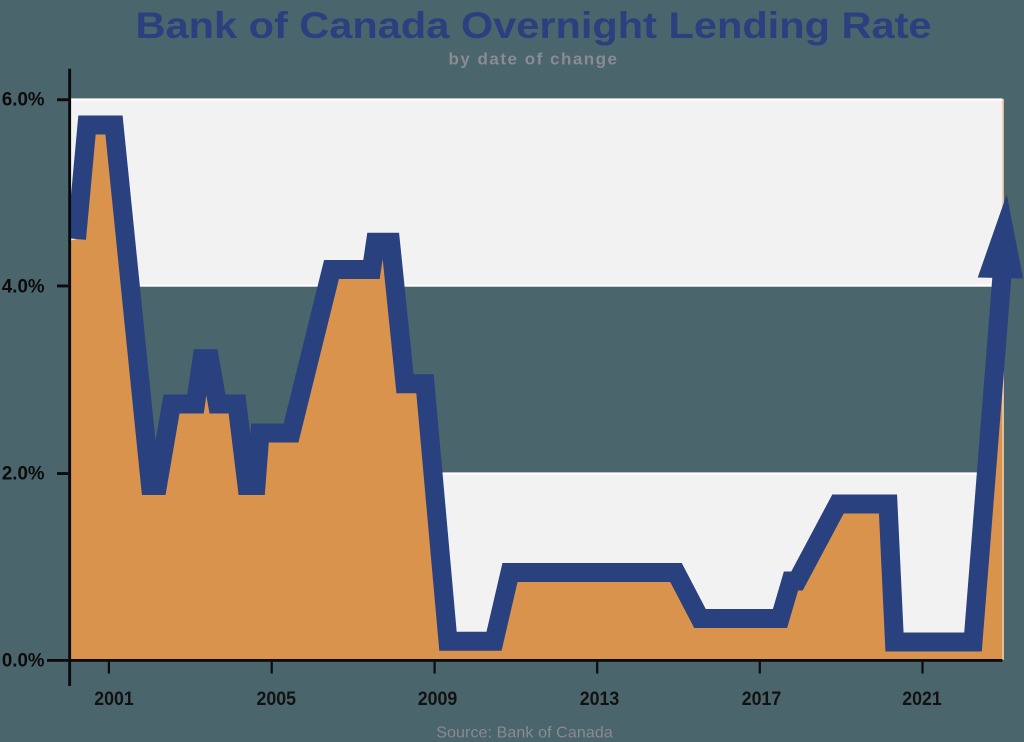  What do you see at coordinates (533, 59) in the screenshot?
I see `svg-text: by date of change` at bounding box center [533, 59].